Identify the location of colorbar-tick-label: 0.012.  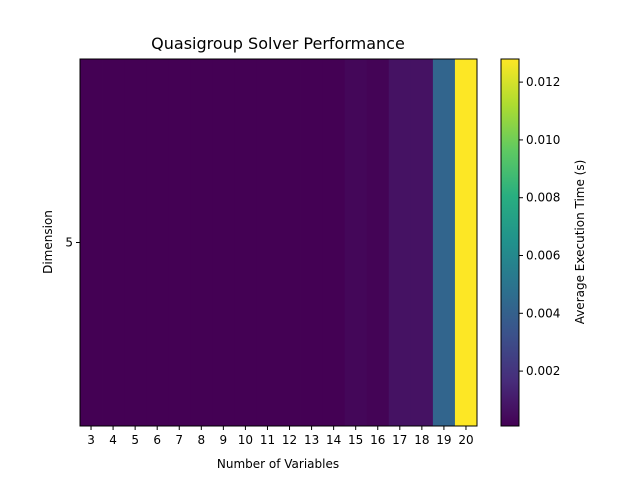
(543, 82).